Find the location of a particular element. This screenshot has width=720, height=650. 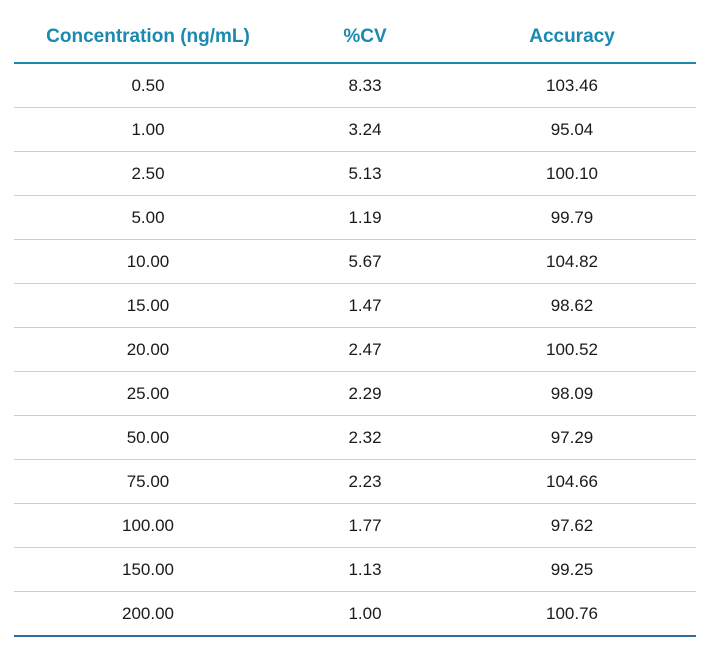

cell-cv: 2.32 is located at coordinates (365, 437).